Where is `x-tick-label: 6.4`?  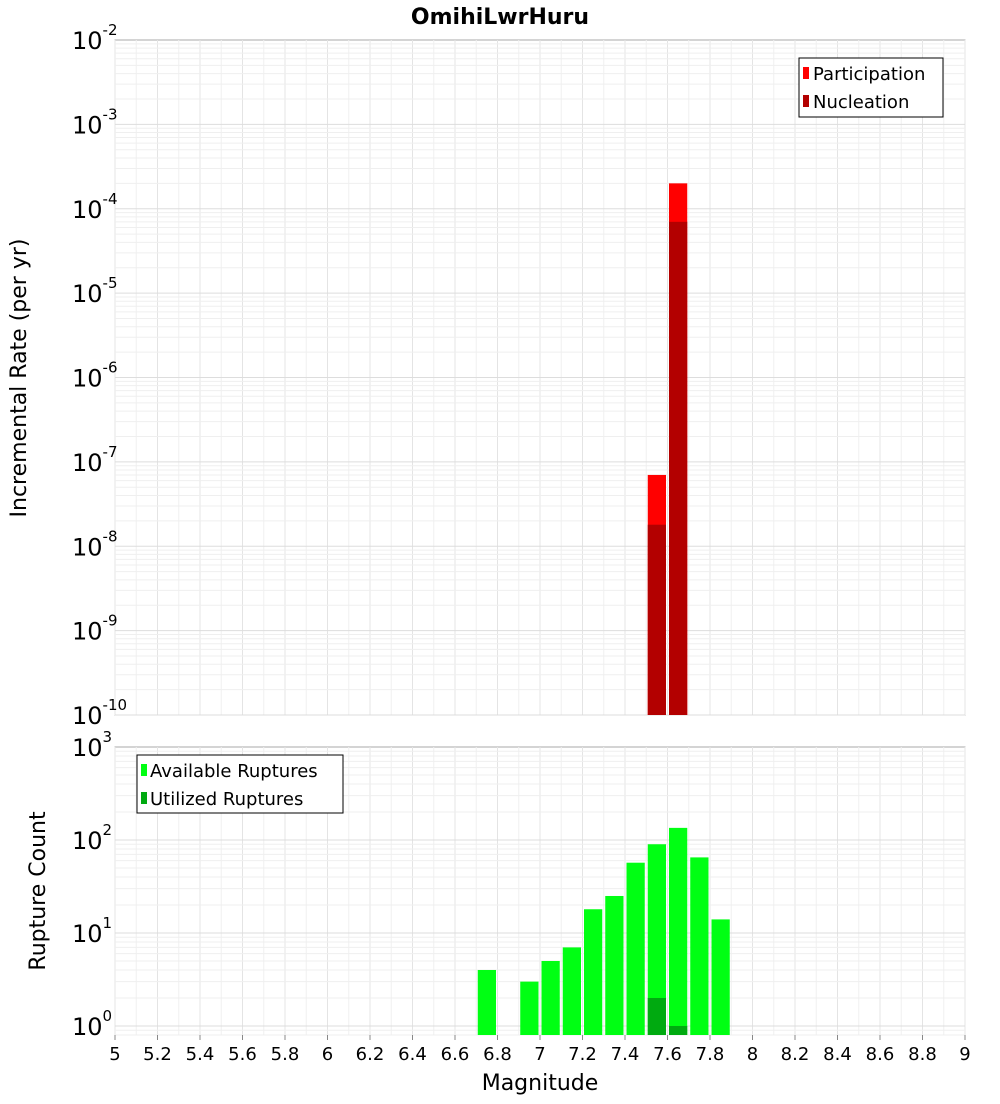 x-tick-label: 6.4 is located at coordinates (412, 1054).